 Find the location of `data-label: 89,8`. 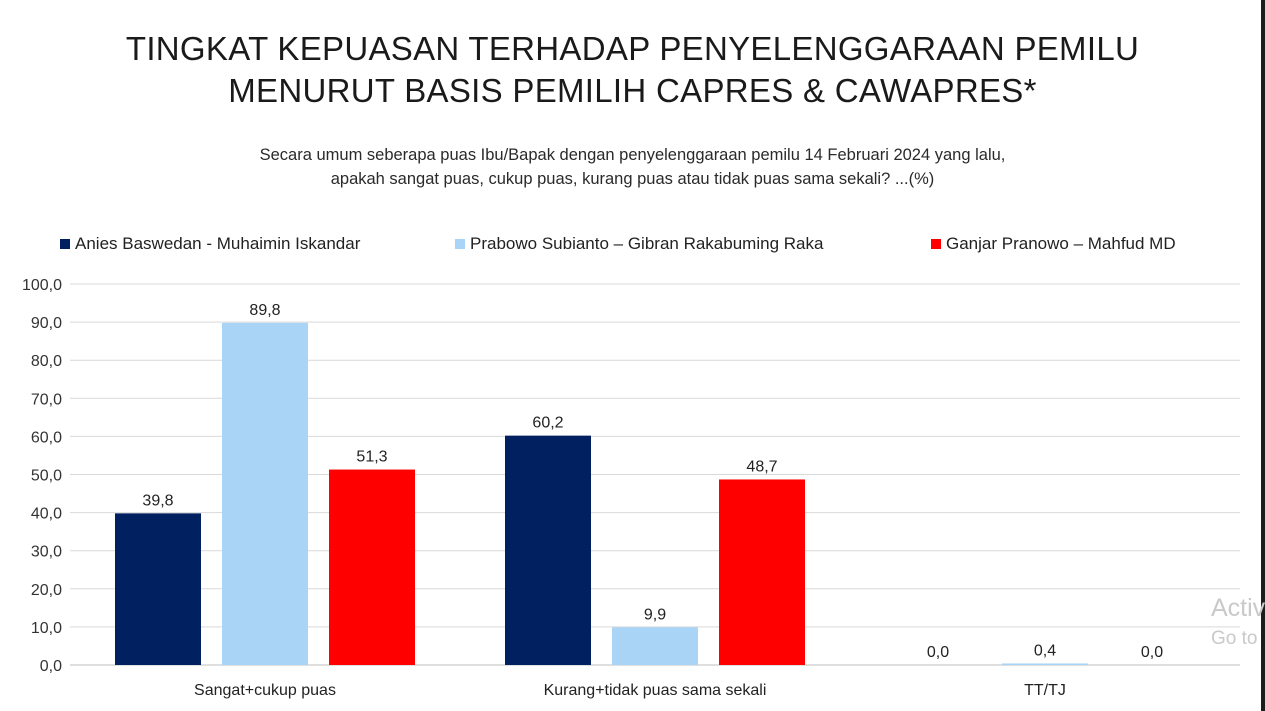

data-label: 89,8 is located at coordinates (264, 310).